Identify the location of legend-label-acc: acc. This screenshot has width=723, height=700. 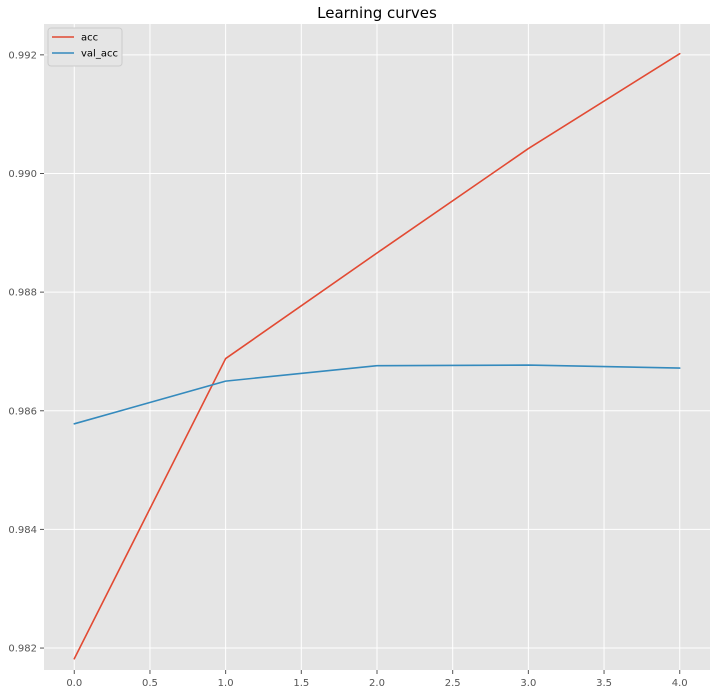
(89, 38).